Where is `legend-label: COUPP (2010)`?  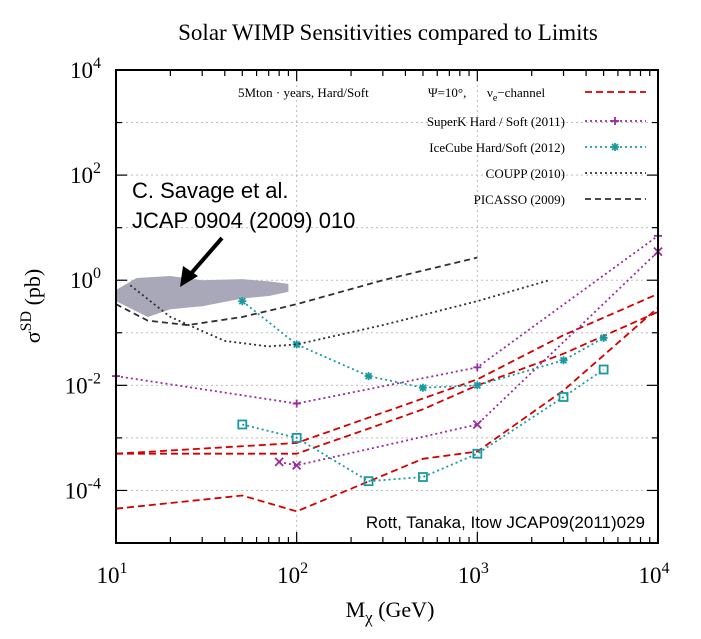 legend-label: COUPP (2010) is located at coordinates (525, 173).